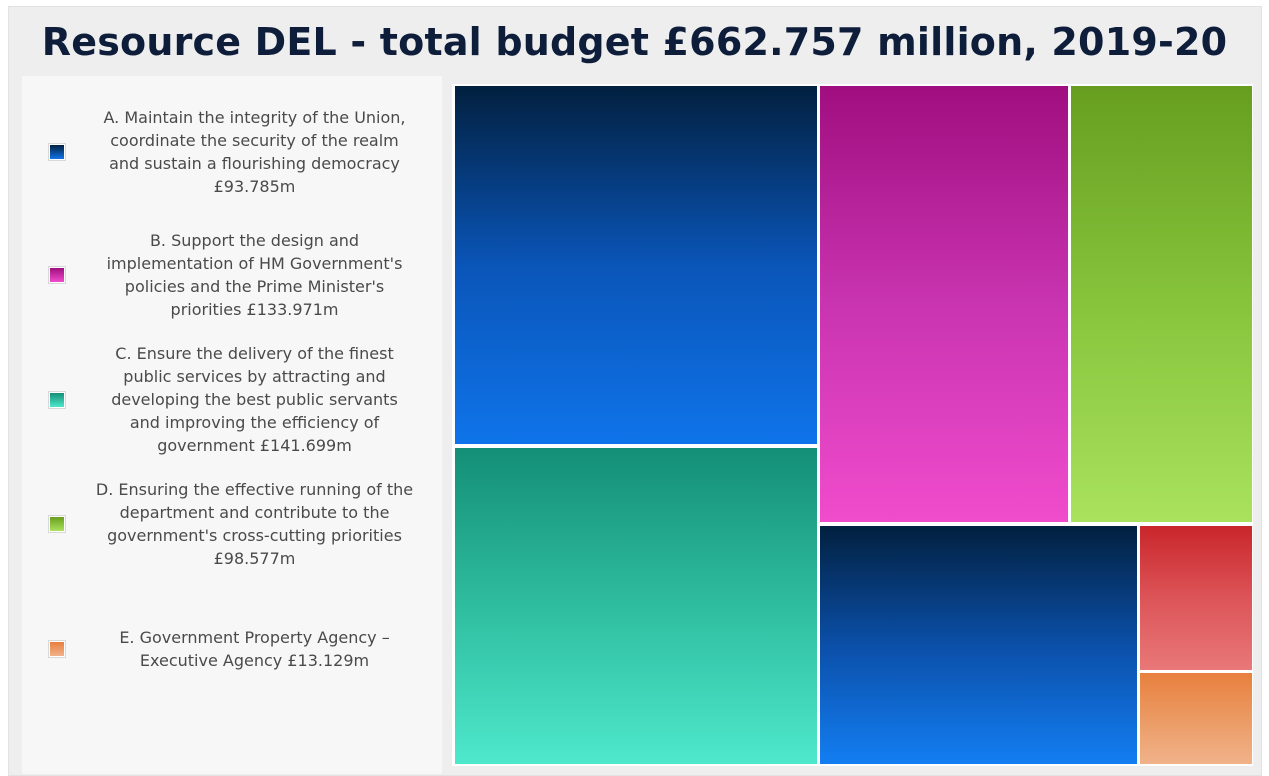 This screenshot has height=776, width=1269. Describe the element at coordinates (636, 265) in the screenshot. I see `tile-a` at that location.